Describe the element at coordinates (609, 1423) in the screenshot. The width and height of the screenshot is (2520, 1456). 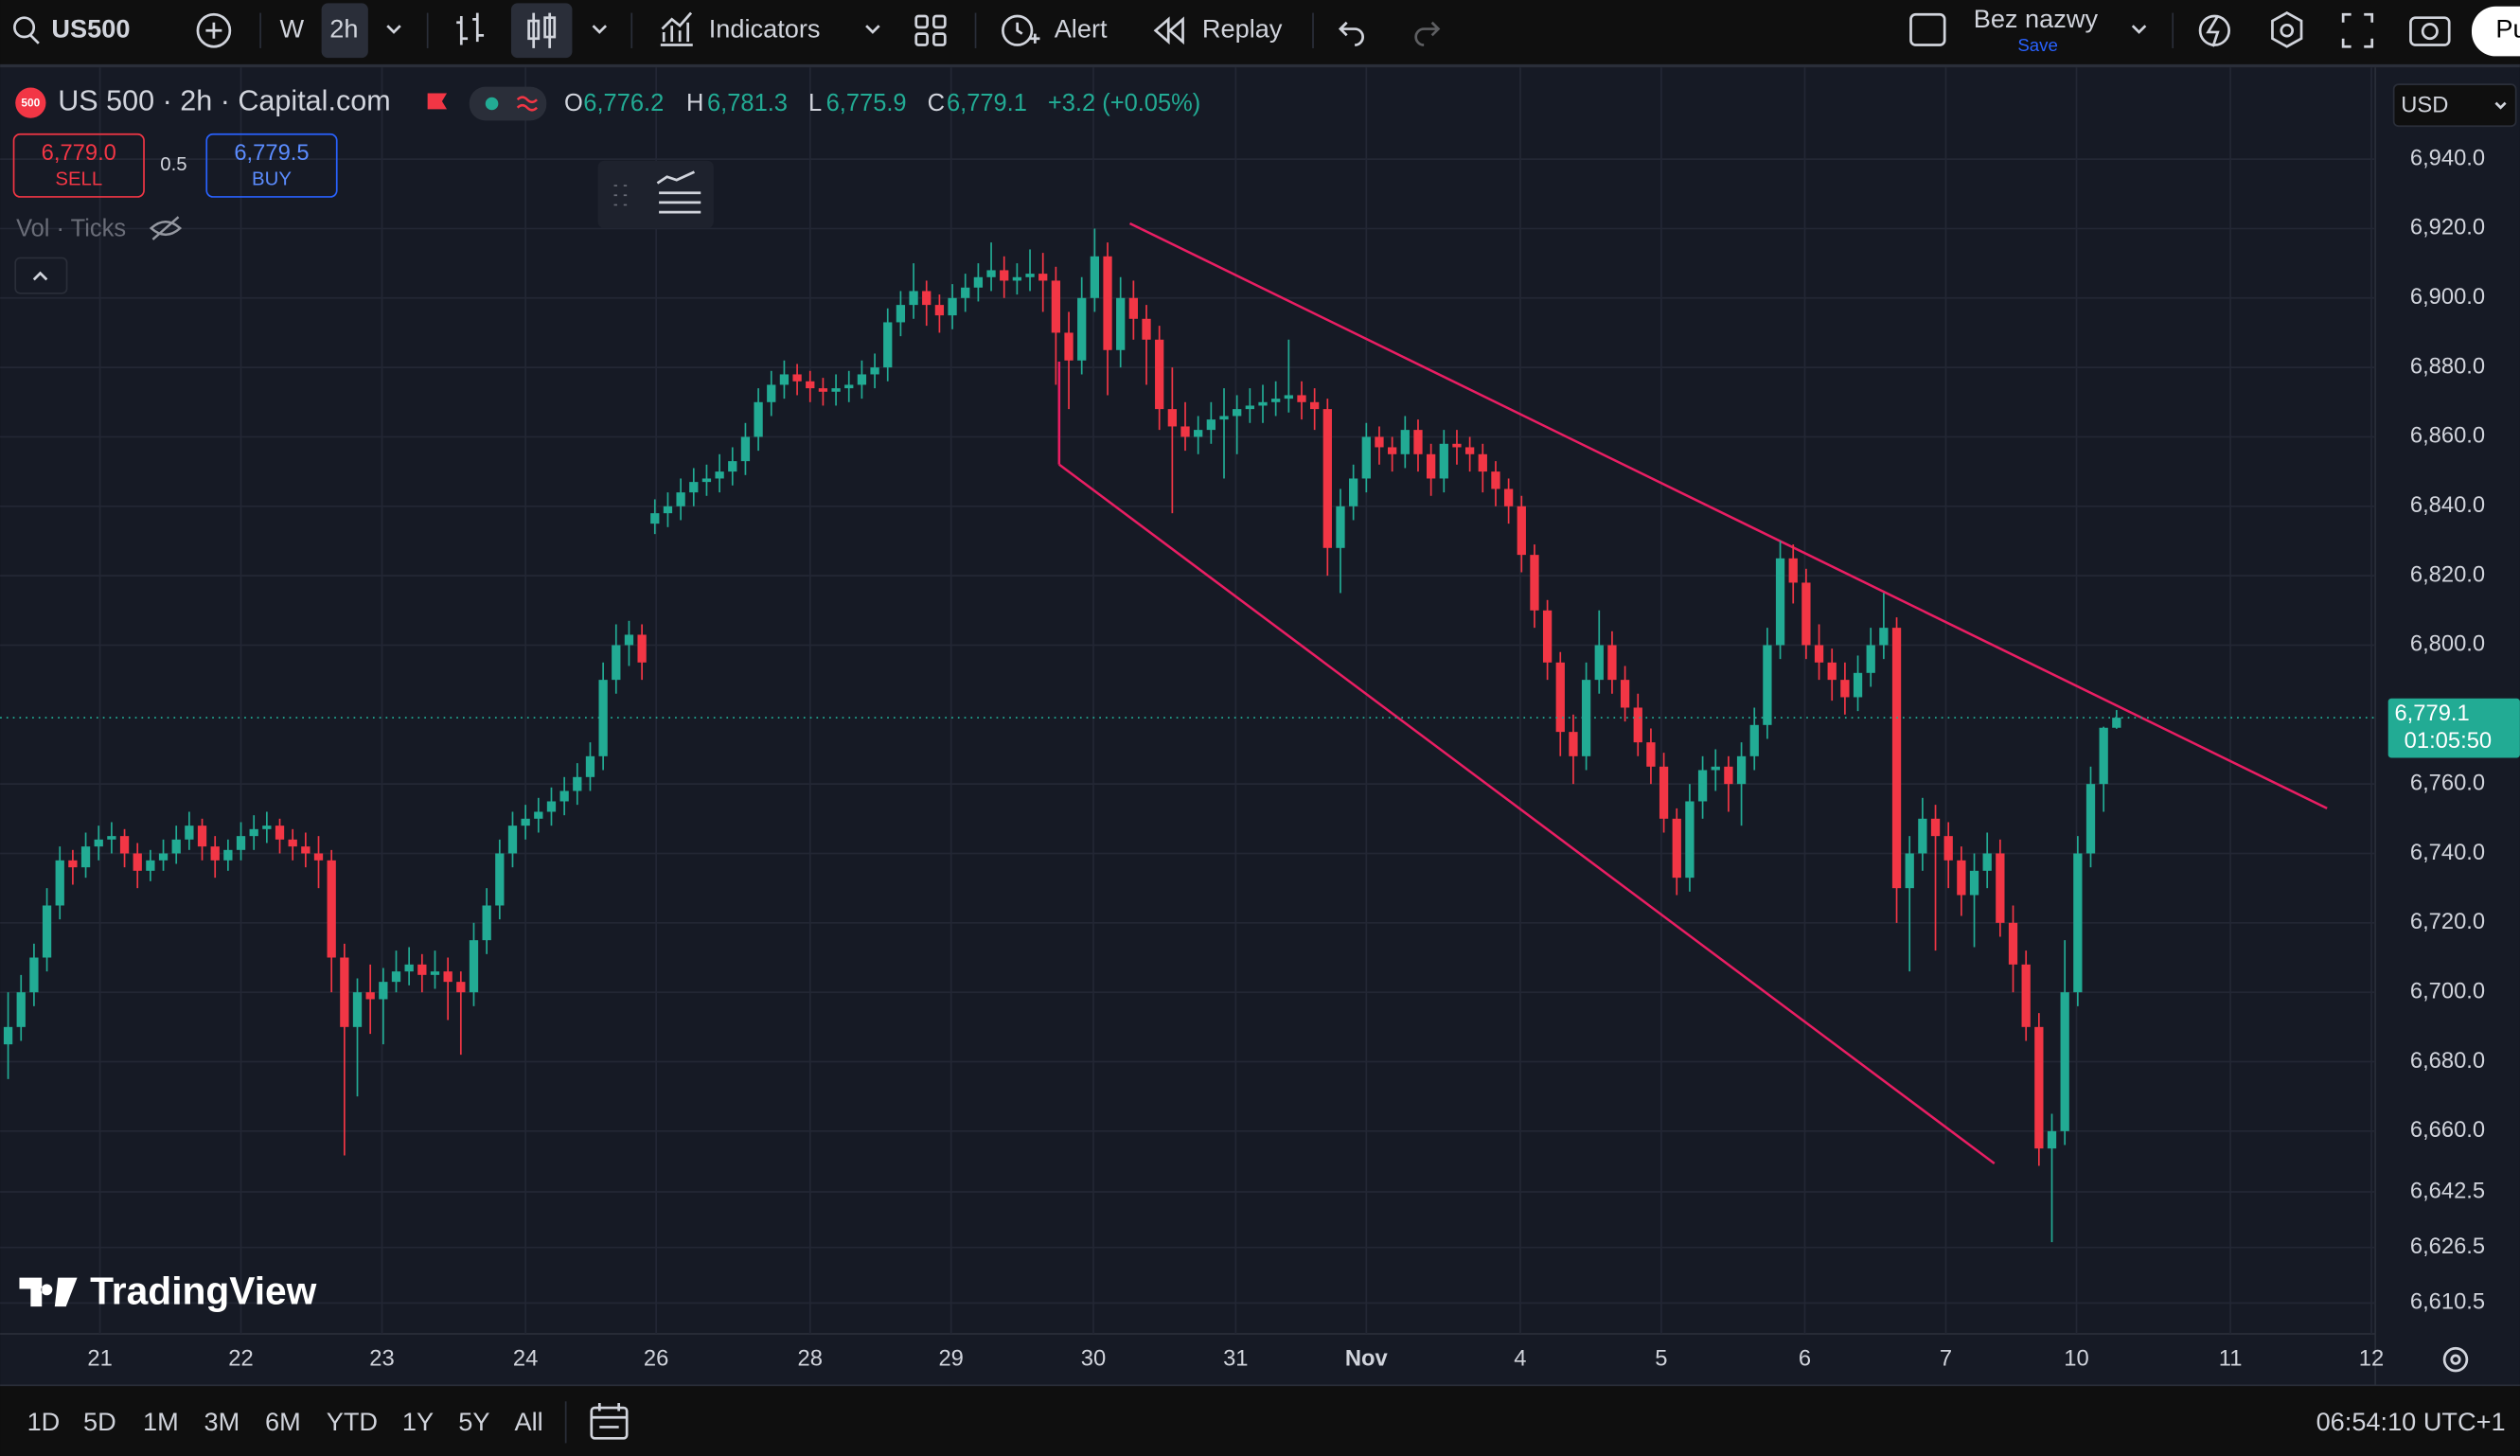
I see `goto-date-icon` at that location.